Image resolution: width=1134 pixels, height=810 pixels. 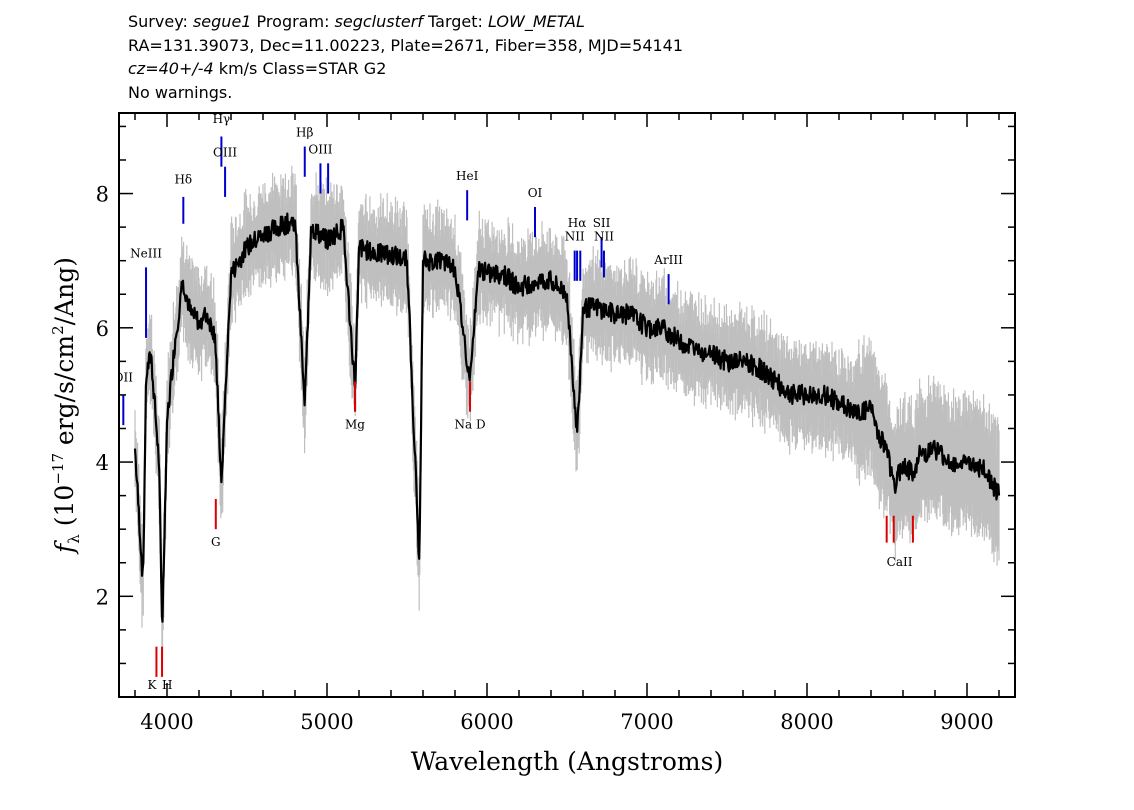 I want to click on y-axis-title: fλ (10−17 erg/s/cm2/Ang), so click(x=66, y=406).